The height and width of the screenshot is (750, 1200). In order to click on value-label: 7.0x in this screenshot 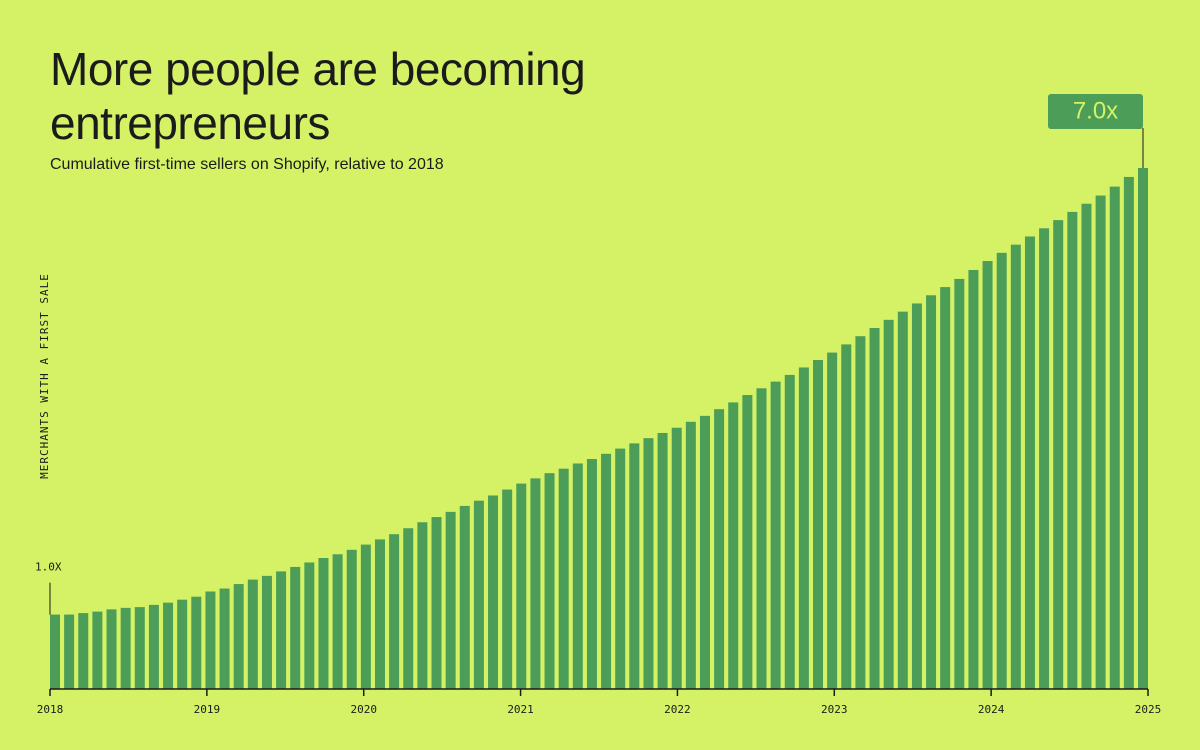, I will do `click(1095, 110)`.